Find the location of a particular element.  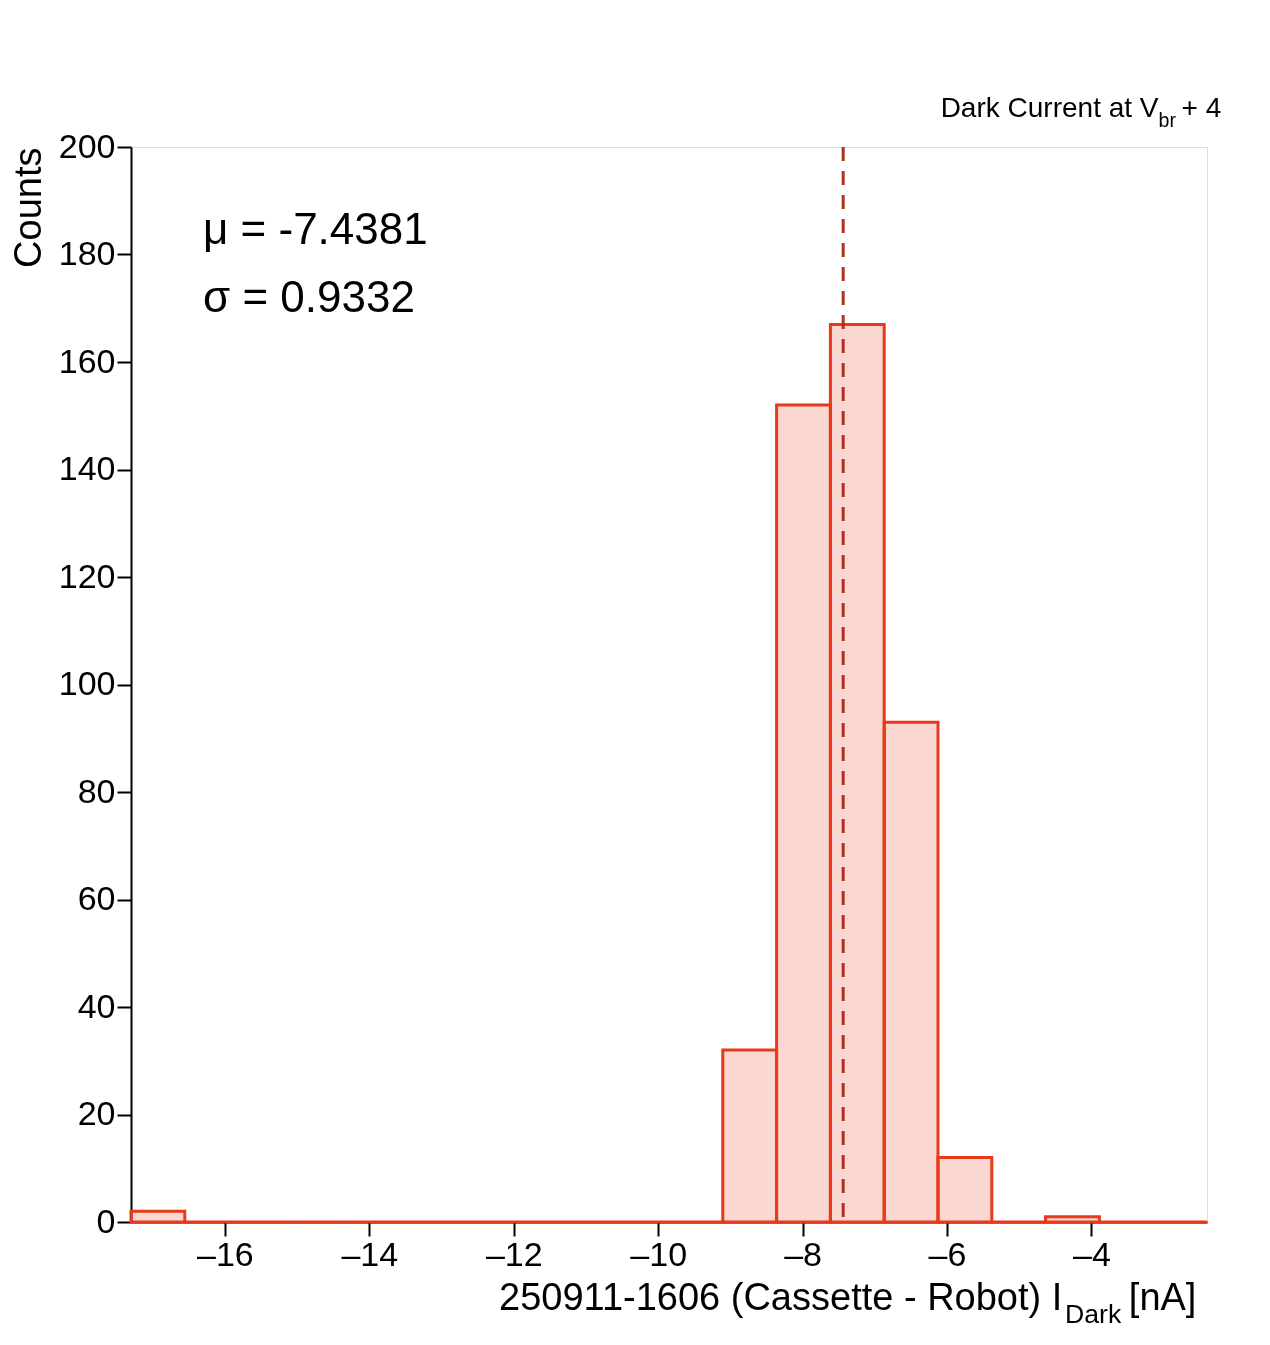

y-tick-label: 120 is located at coordinates (87, 575).